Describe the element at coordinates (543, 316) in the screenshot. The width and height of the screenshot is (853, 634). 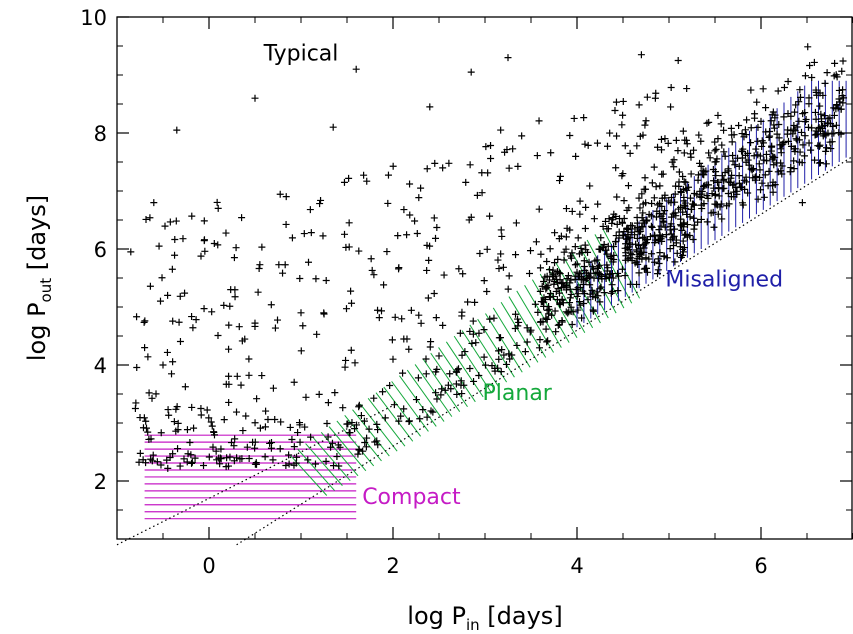
I see `planar-hatch-line` at that location.